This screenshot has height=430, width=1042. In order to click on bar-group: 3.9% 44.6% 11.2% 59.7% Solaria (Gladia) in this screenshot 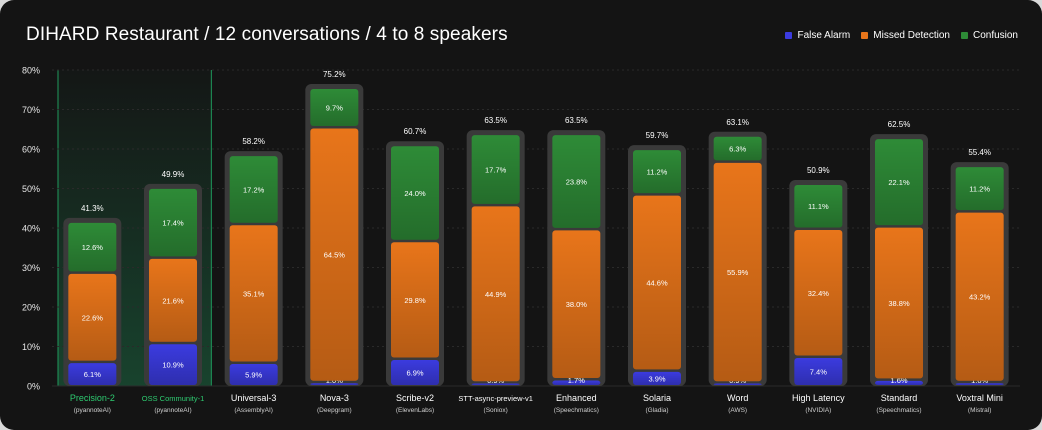, I will do `click(657, 272)`.